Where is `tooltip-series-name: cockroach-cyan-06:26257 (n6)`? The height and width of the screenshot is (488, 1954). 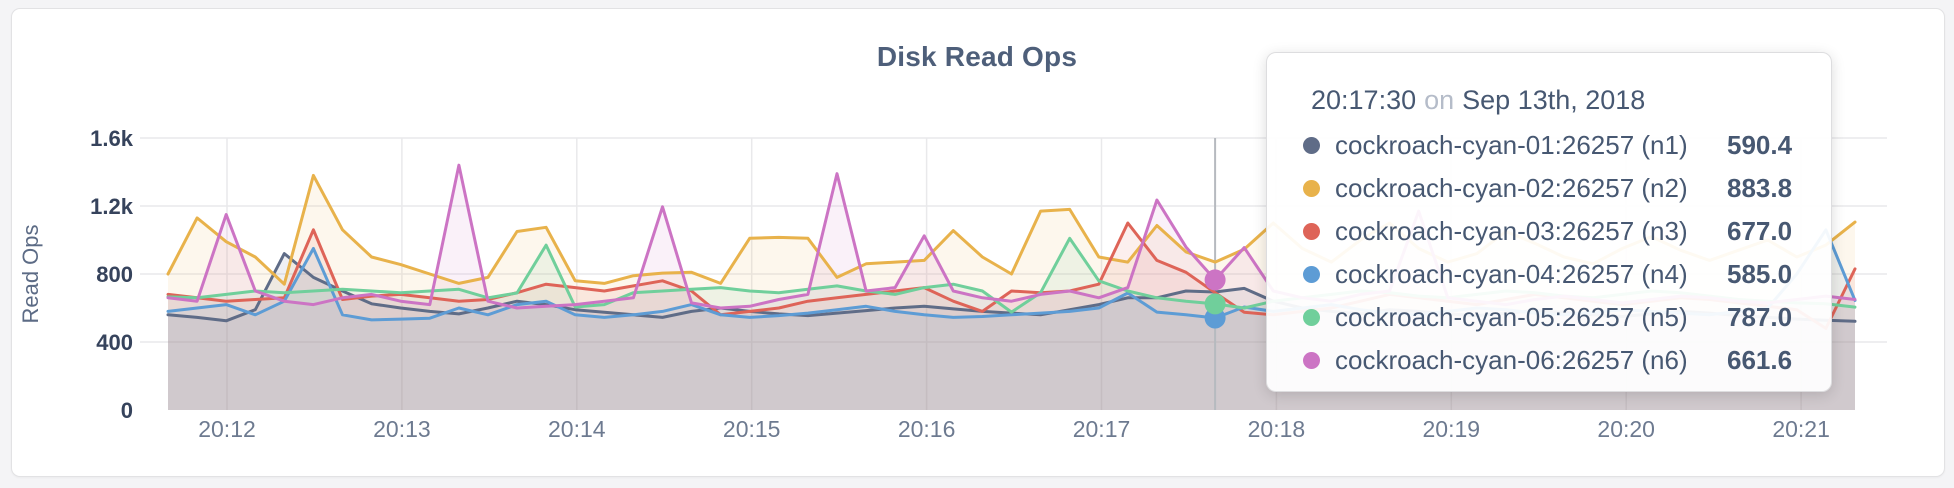
tooltip-series-name: cockroach-cyan-06:26257 (n6) is located at coordinates (1511, 360).